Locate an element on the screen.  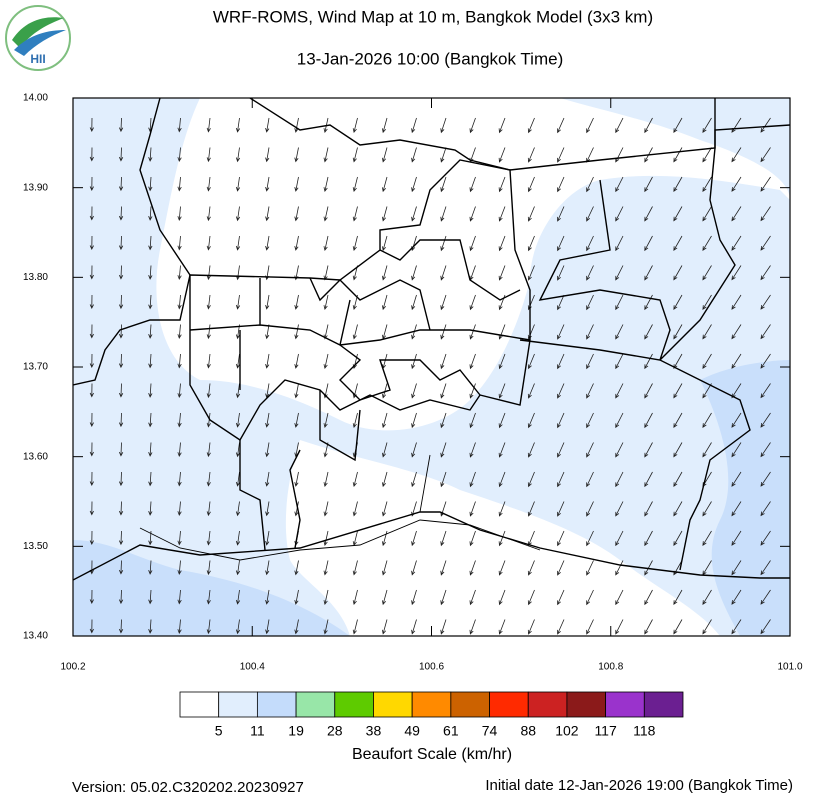
calm-region is located at coordinates (502, 538).